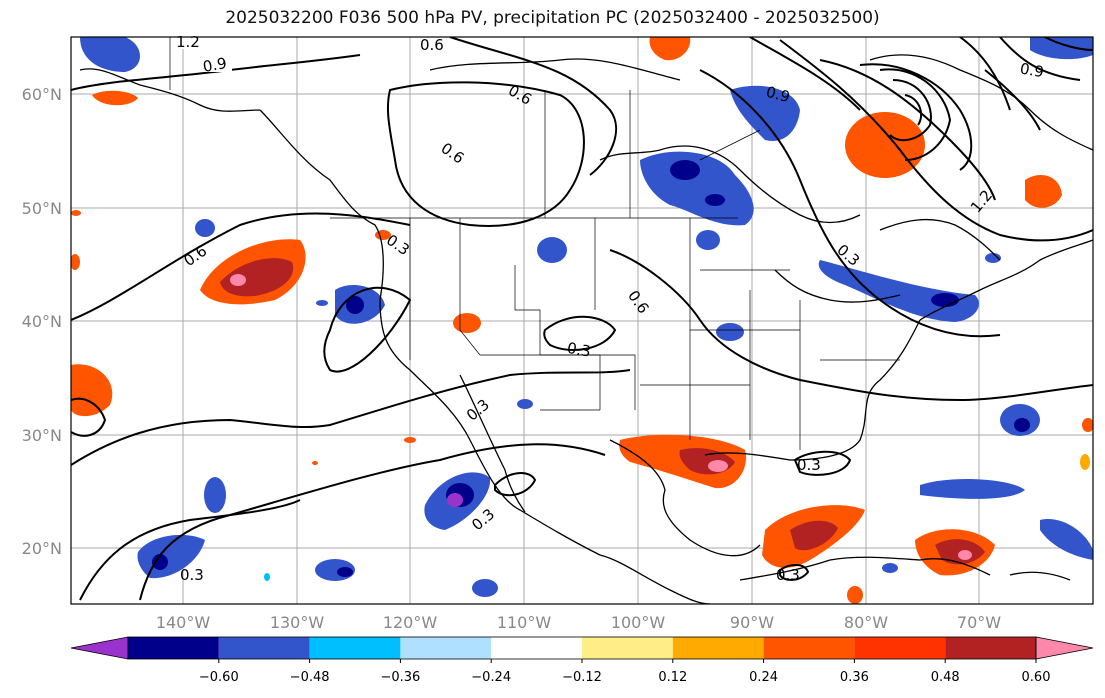  Describe the element at coordinates (752, 622) in the screenshot. I see `lon-label: 90°W` at that location.